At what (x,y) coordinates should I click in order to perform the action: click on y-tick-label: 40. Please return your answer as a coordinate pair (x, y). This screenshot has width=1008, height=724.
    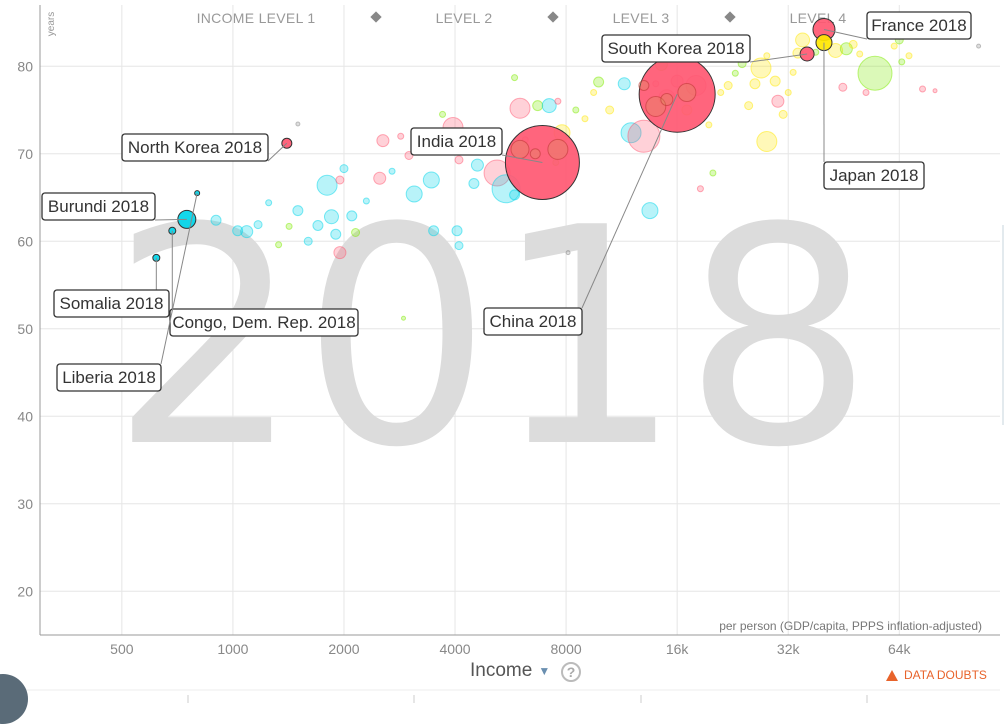
    Looking at the image, I should click on (25, 416).